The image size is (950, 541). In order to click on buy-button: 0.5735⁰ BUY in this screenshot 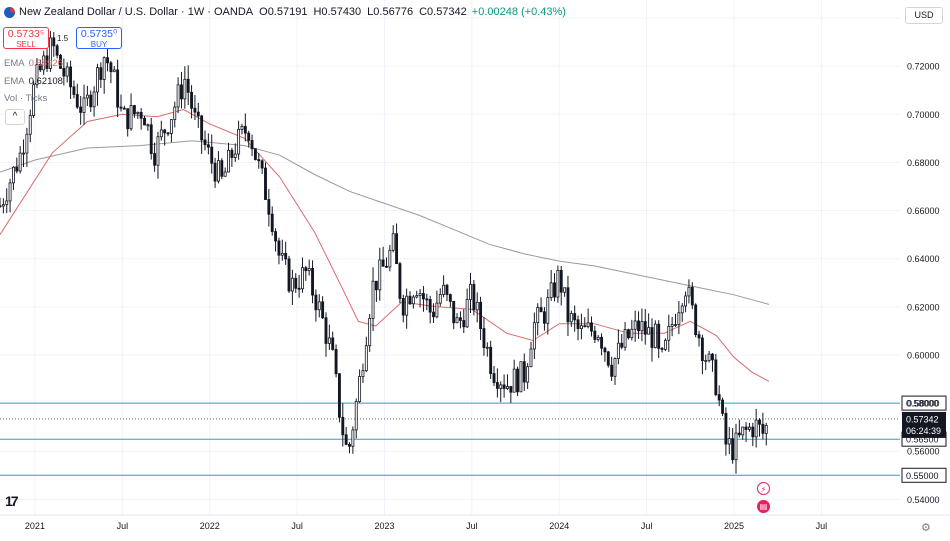, I will do `click(99, 38)`.